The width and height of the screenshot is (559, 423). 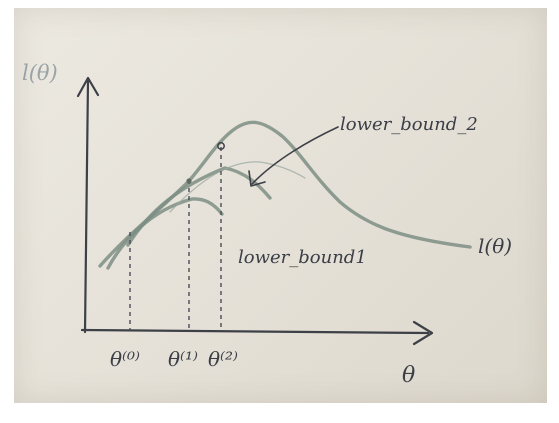 What do you see at coordinates (408, 375) in the screenshot?
I see `x-axis-label: θ` at bounding box center [408, 375].